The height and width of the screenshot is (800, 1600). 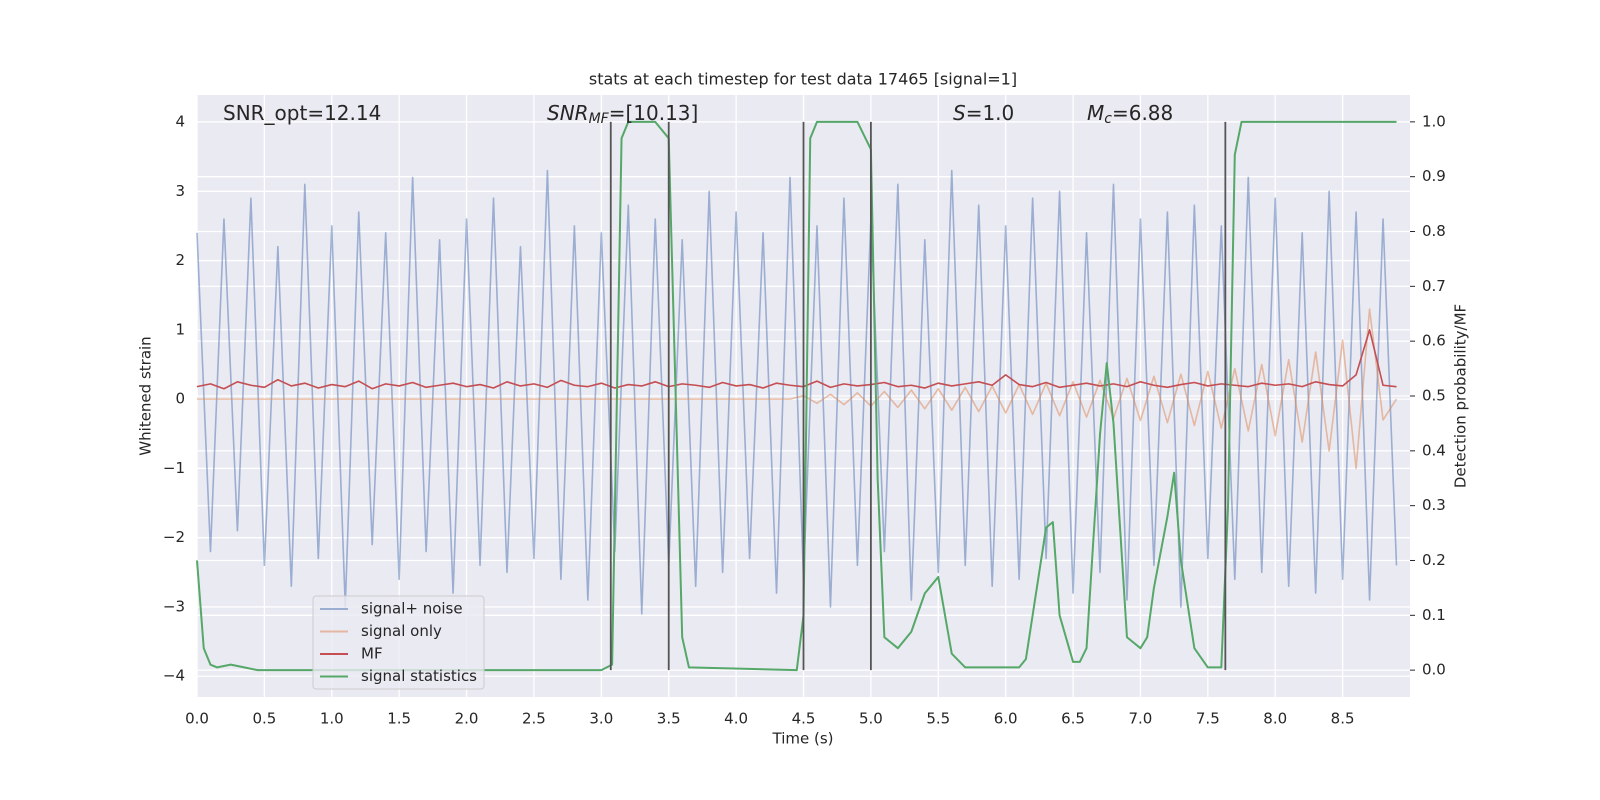 I want to click on annotation: SNRMF=[10.13], so click(x=622, y=114).